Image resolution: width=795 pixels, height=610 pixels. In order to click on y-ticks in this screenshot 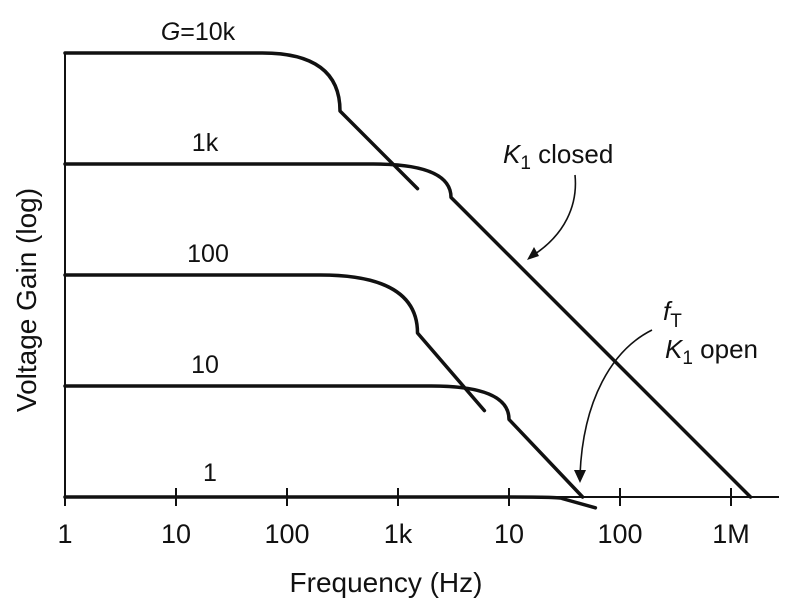, I will do `click(69, 219)`.